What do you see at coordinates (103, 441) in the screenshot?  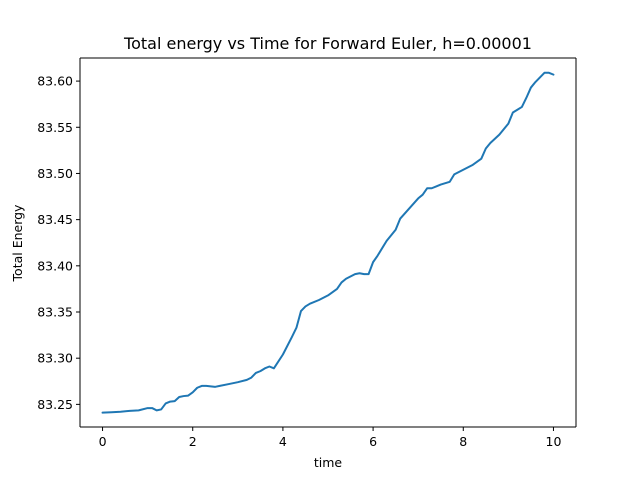 I see `x-tick-label: 0` at bounding box center [103, 441].